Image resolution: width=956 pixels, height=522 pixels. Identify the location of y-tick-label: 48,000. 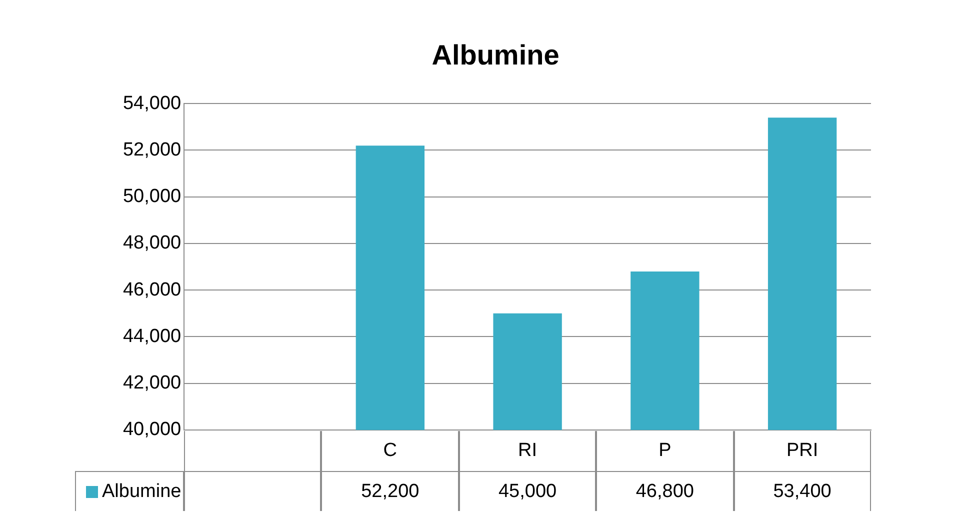
(152, 243).